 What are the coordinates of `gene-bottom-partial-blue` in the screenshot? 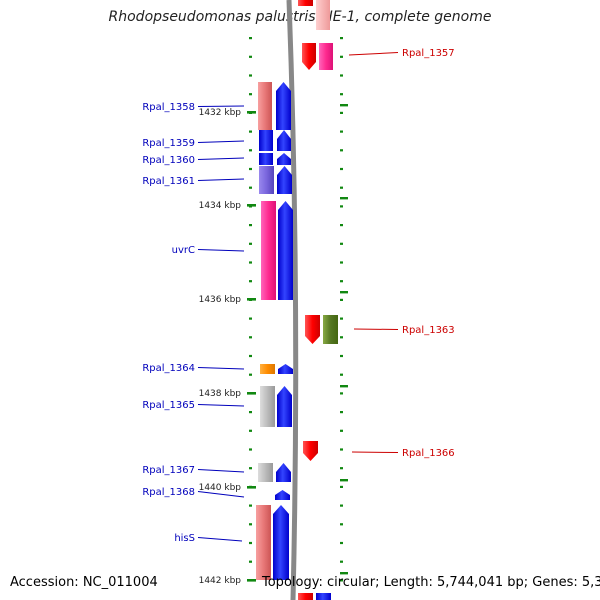 It's located at (323, 596).